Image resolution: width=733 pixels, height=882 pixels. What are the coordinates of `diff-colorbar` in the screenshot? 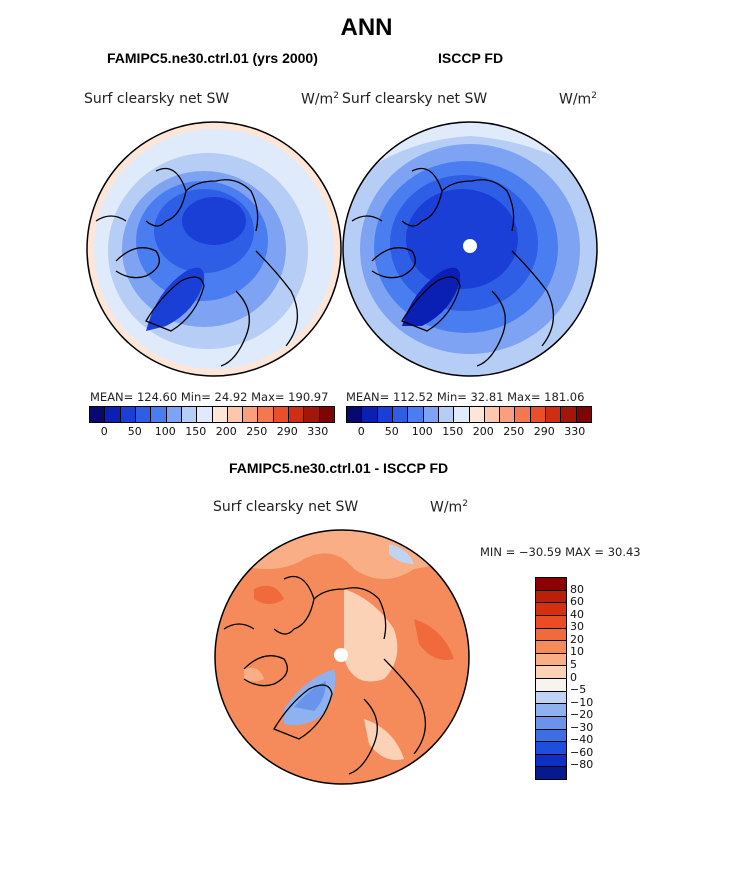 It's located at (551, 678).